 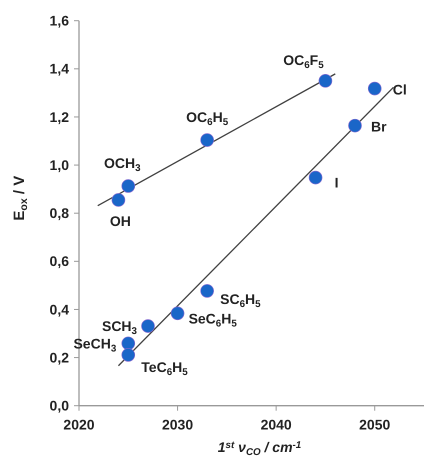 What do you see at coordinates (276, 424) in the screenshot?
I see `x-tick-label: 2040` at bounding box center [276, 424].